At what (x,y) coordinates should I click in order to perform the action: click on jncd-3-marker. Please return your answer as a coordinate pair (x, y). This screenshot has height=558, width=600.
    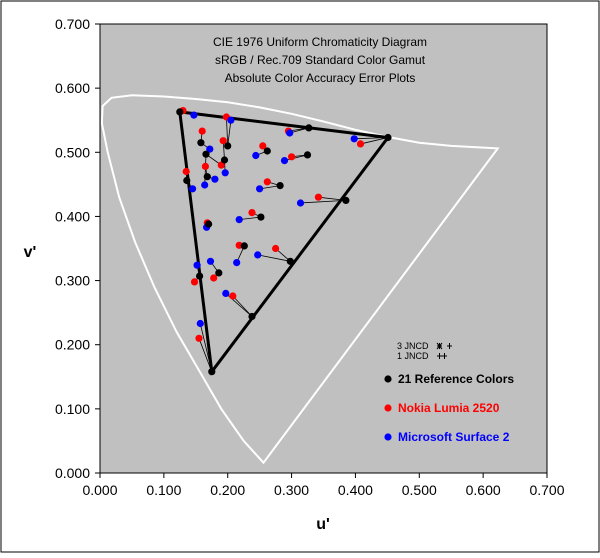
    Looking at the image, I should click on (444, 346).